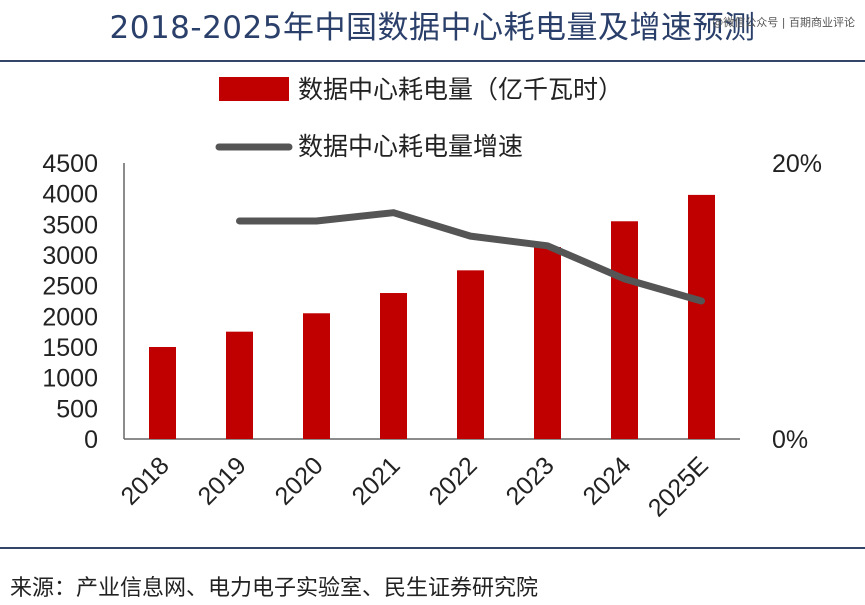  Describe the element at coordinates (91, 440) in the screenshot. I see `y-tick-label: 0` at that location.